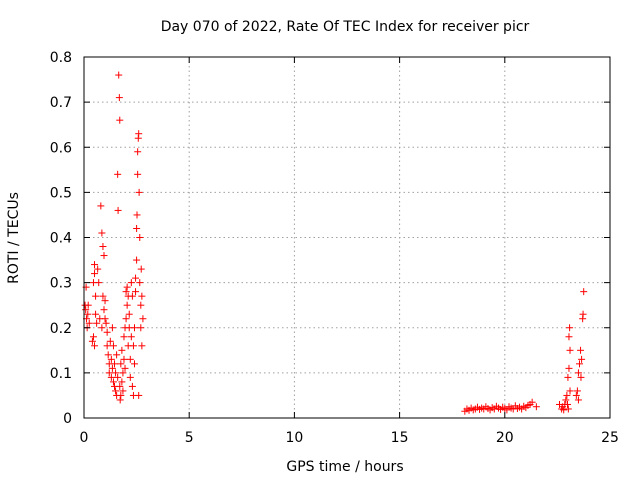  What do you see at coordinates (189, 438) in the screenshot?
I see `x-tick-label: 5` at bounding box center [189, 438].